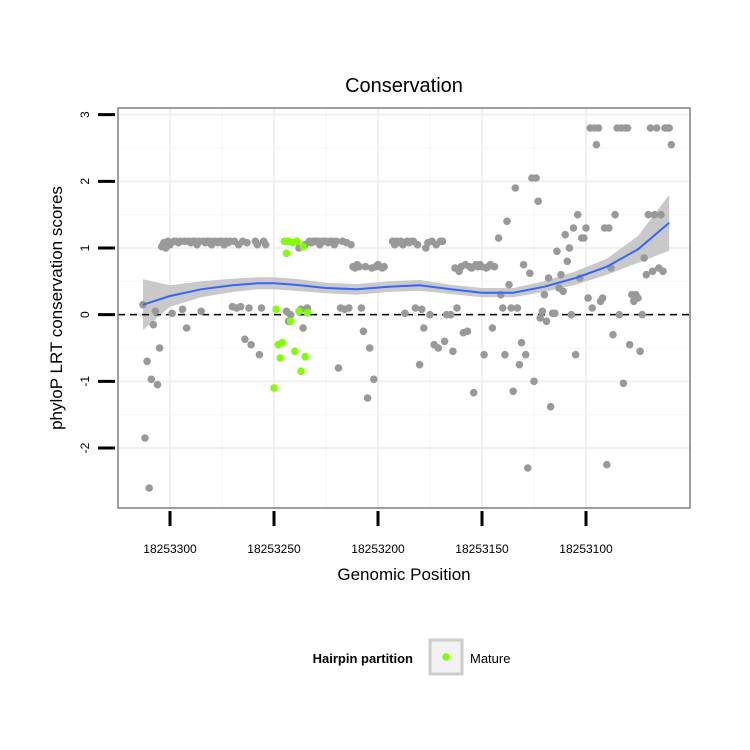  I want to click on y-tick-label: -1, so click(85, 381).